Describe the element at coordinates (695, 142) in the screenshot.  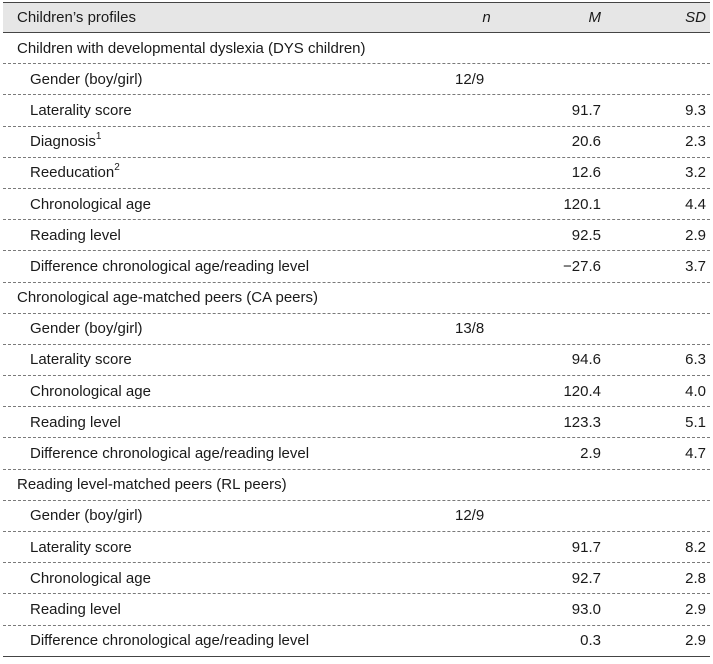
I see `cell-sd: 2.3` at that location.